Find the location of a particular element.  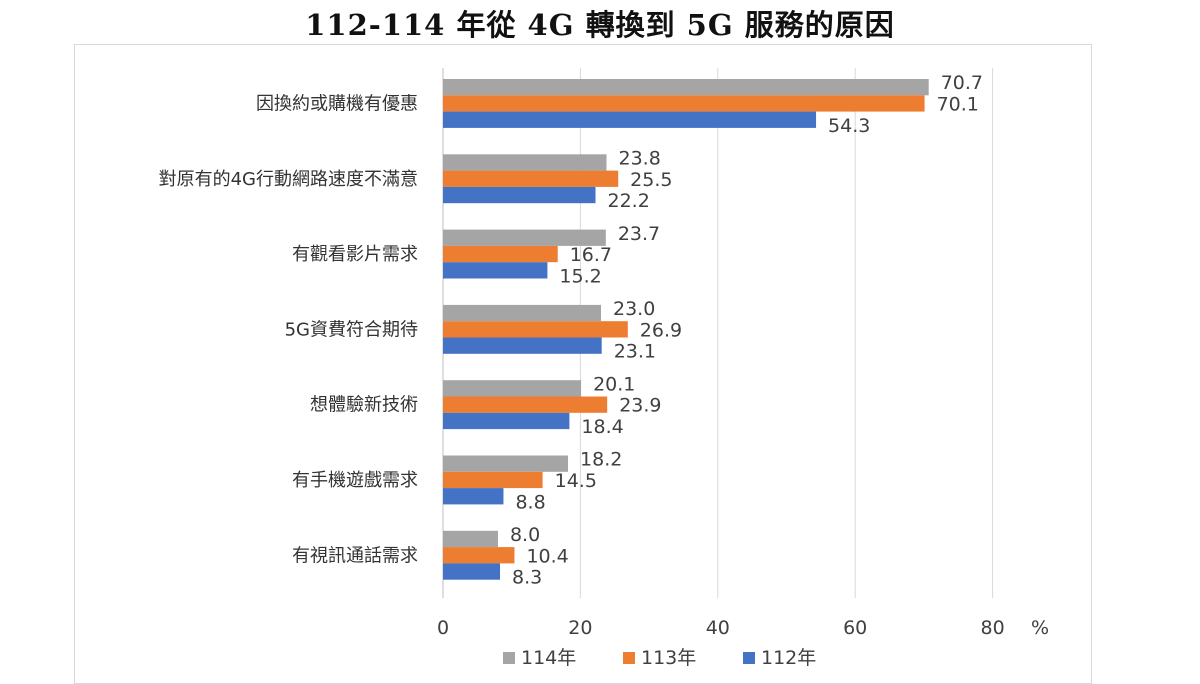

value-label: 23.8 is located at coordinates (640, 158).